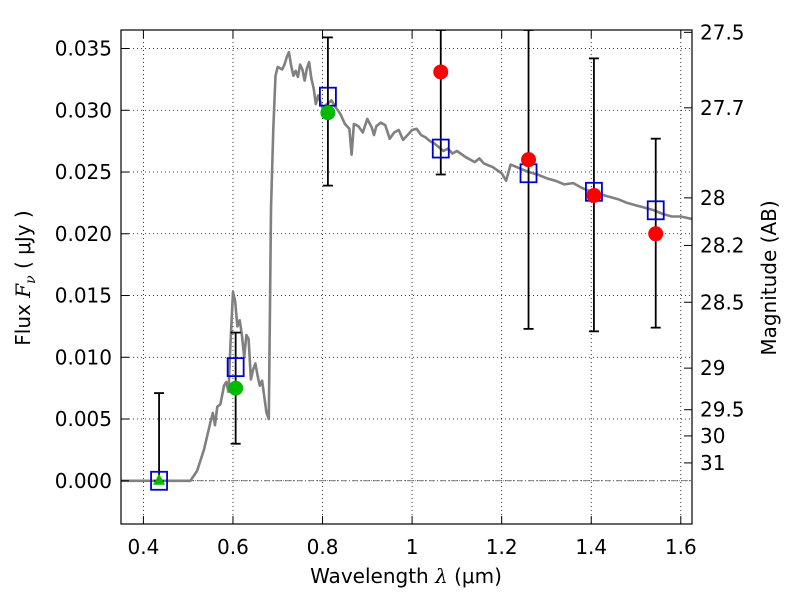 This screenshot has height=600, width=800. I want to click on magnitude-tick-label: 29, so click(712, 368).